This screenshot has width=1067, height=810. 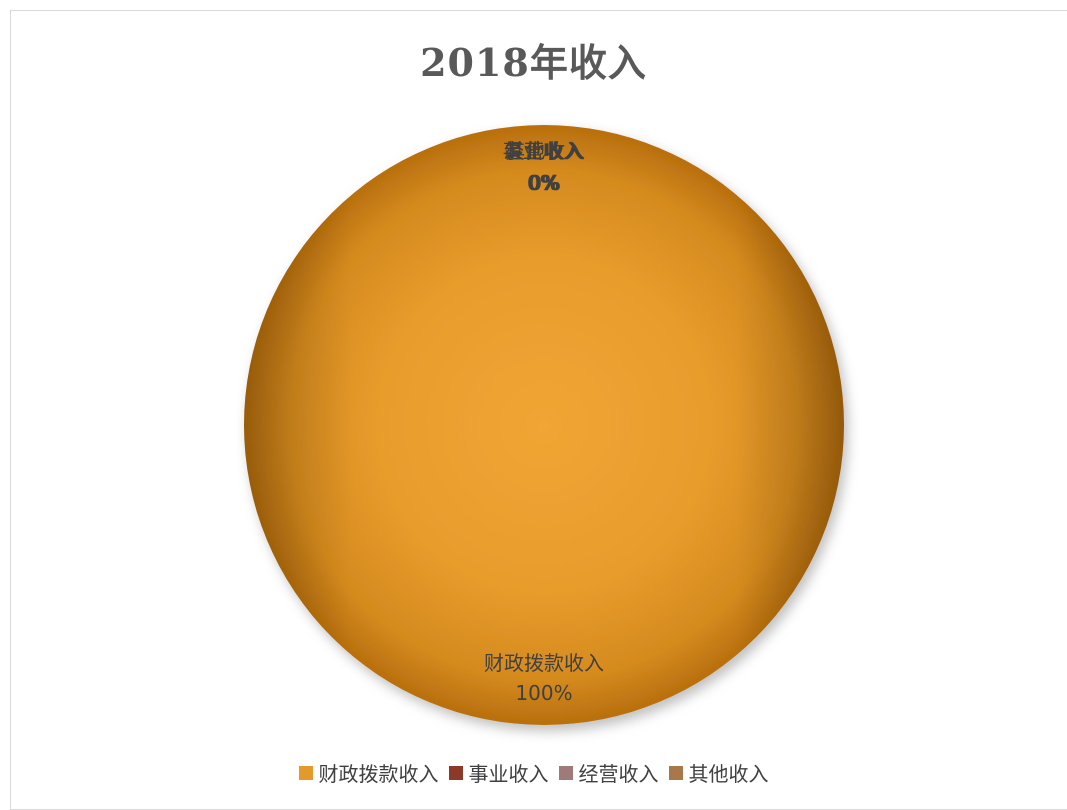 I want to click on legend-label: 财政拨款收入, so click(x=378, y=774).